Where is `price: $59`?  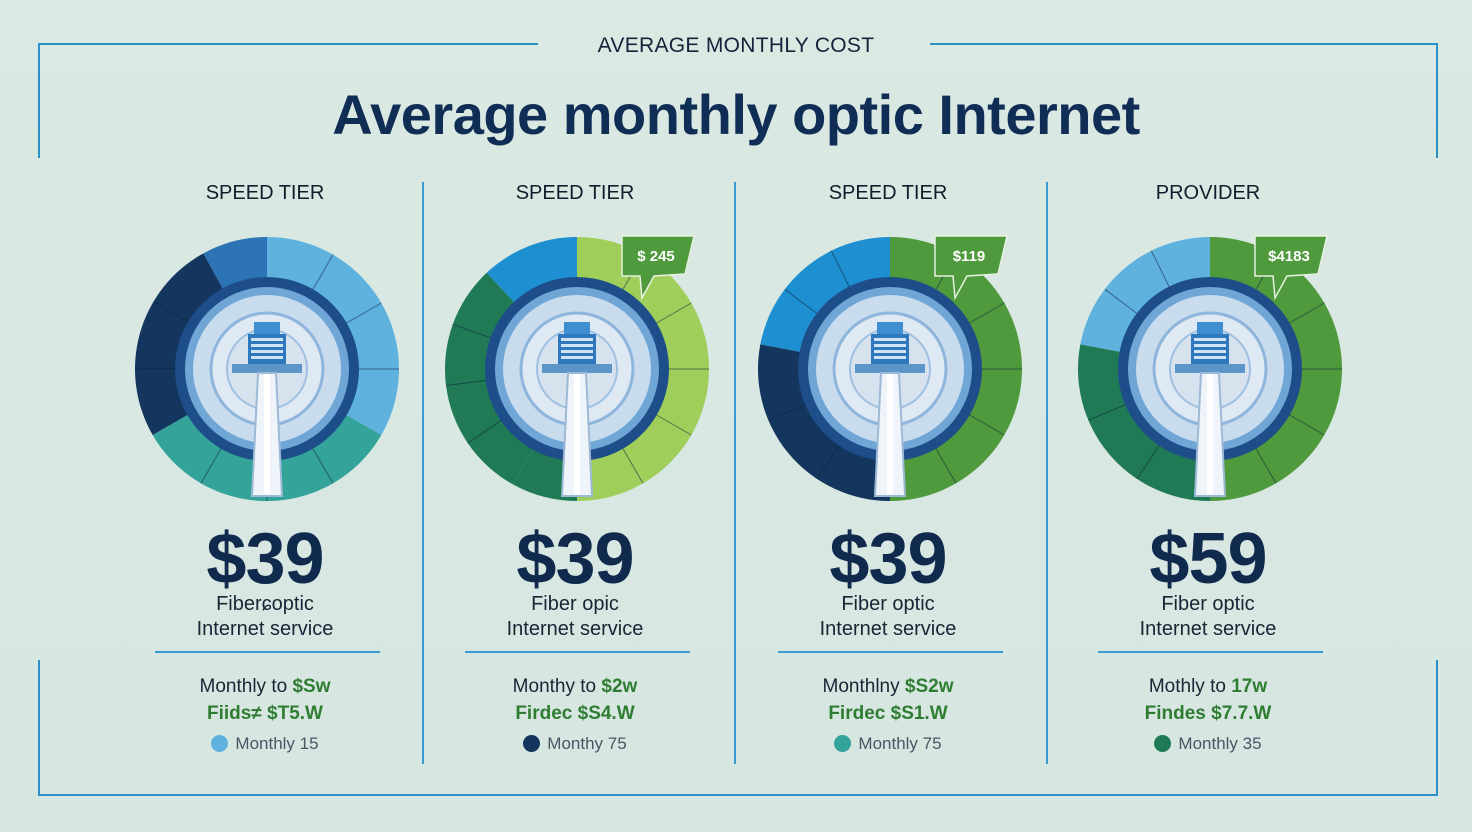 price: $59 is located at coordinates (1208, 559).